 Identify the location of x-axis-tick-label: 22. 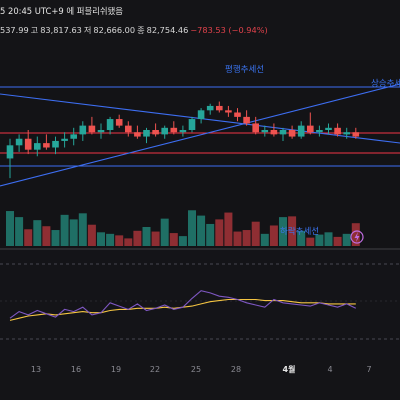
(155, 369).